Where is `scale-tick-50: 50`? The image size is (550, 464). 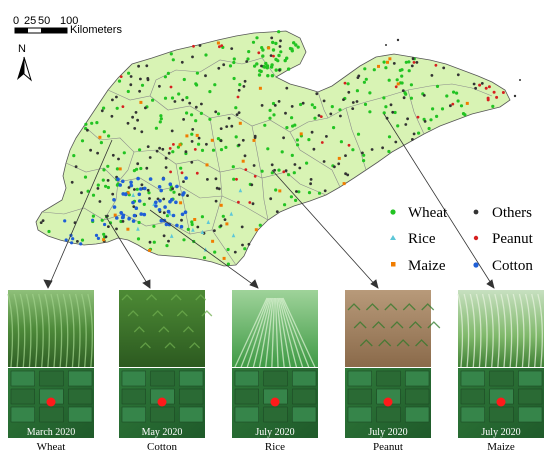
scale-tick-50: 50 is located at coordinates (44, 21).